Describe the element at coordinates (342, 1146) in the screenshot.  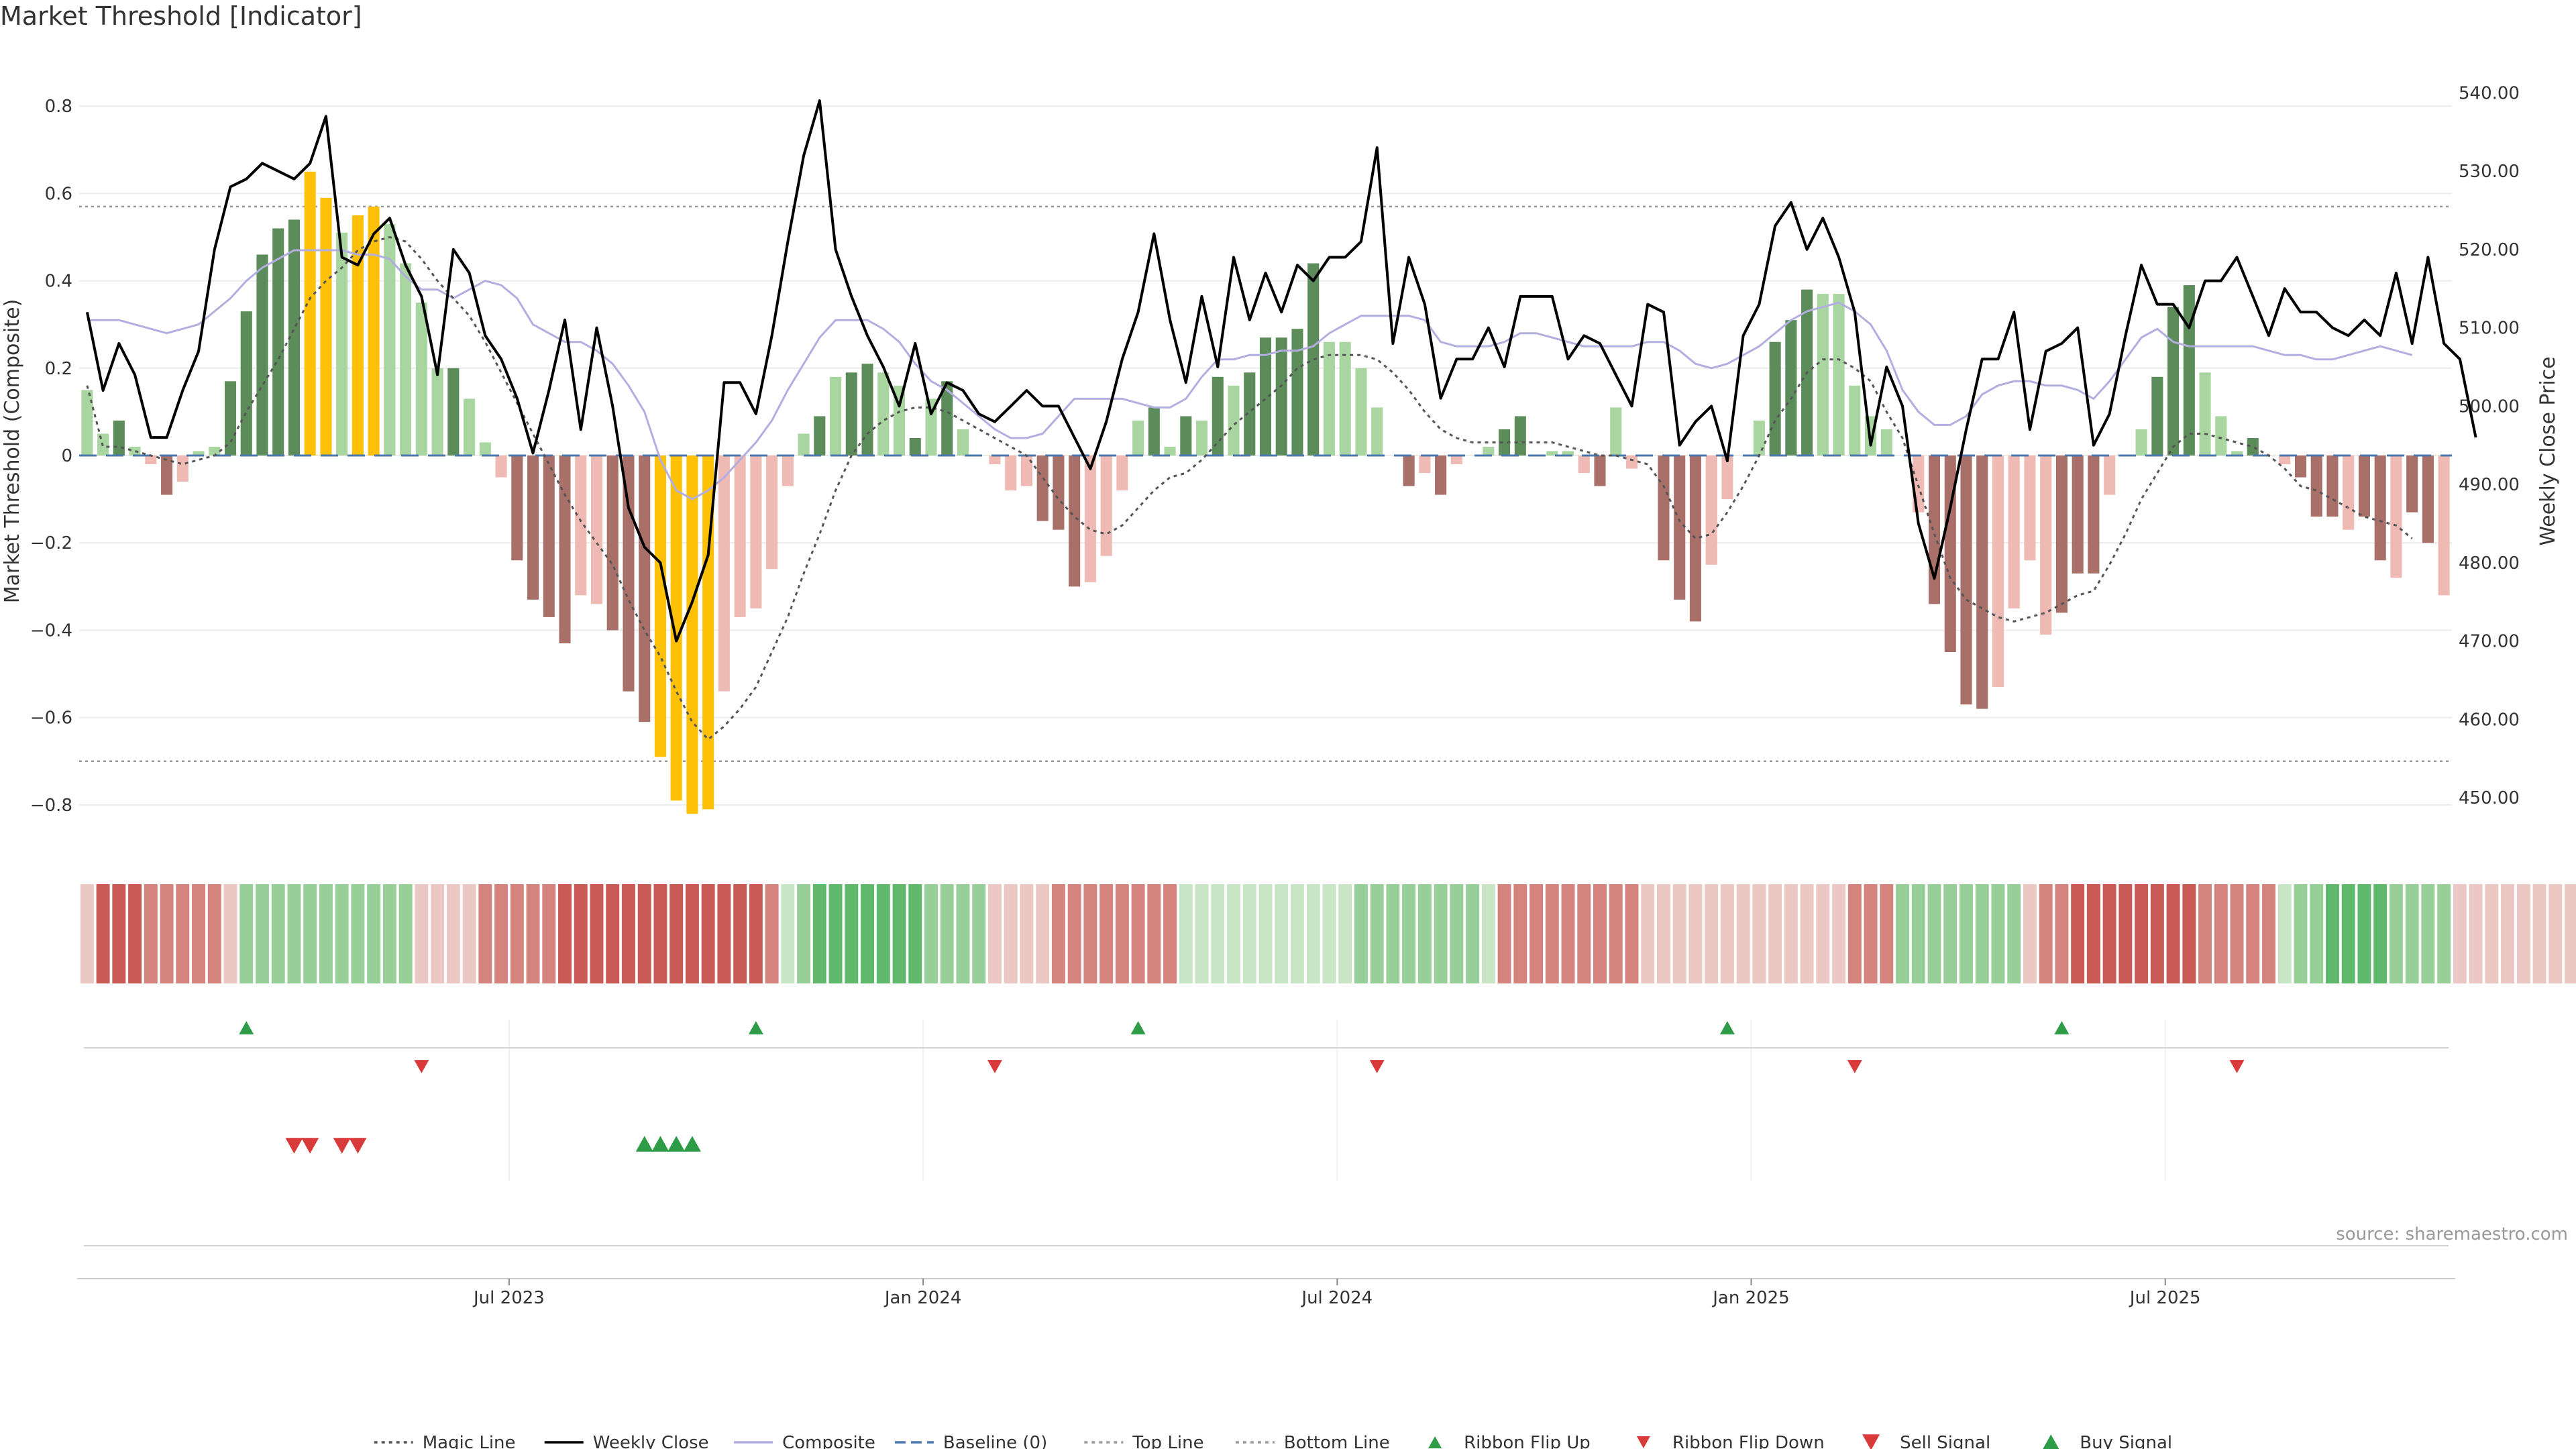
I see `sell-signal-marker` at that location.